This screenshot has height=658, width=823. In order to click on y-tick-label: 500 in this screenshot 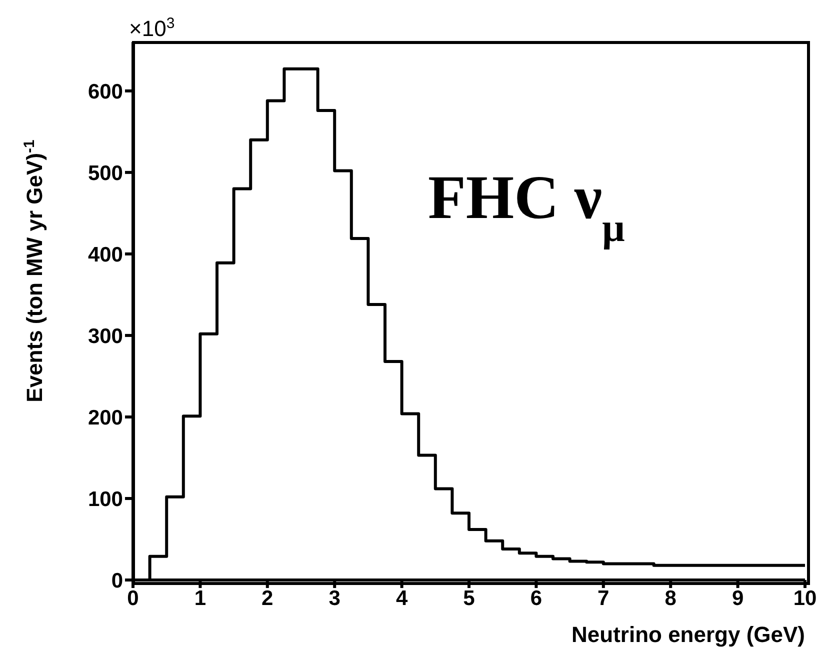, I will do `click(105, 173)`.